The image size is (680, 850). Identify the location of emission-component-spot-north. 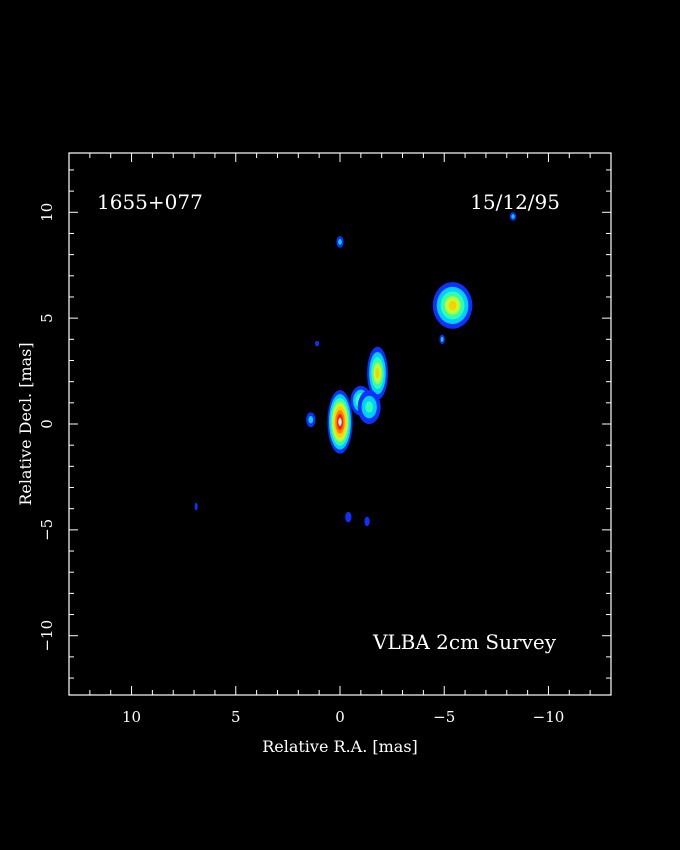
(340, 242).